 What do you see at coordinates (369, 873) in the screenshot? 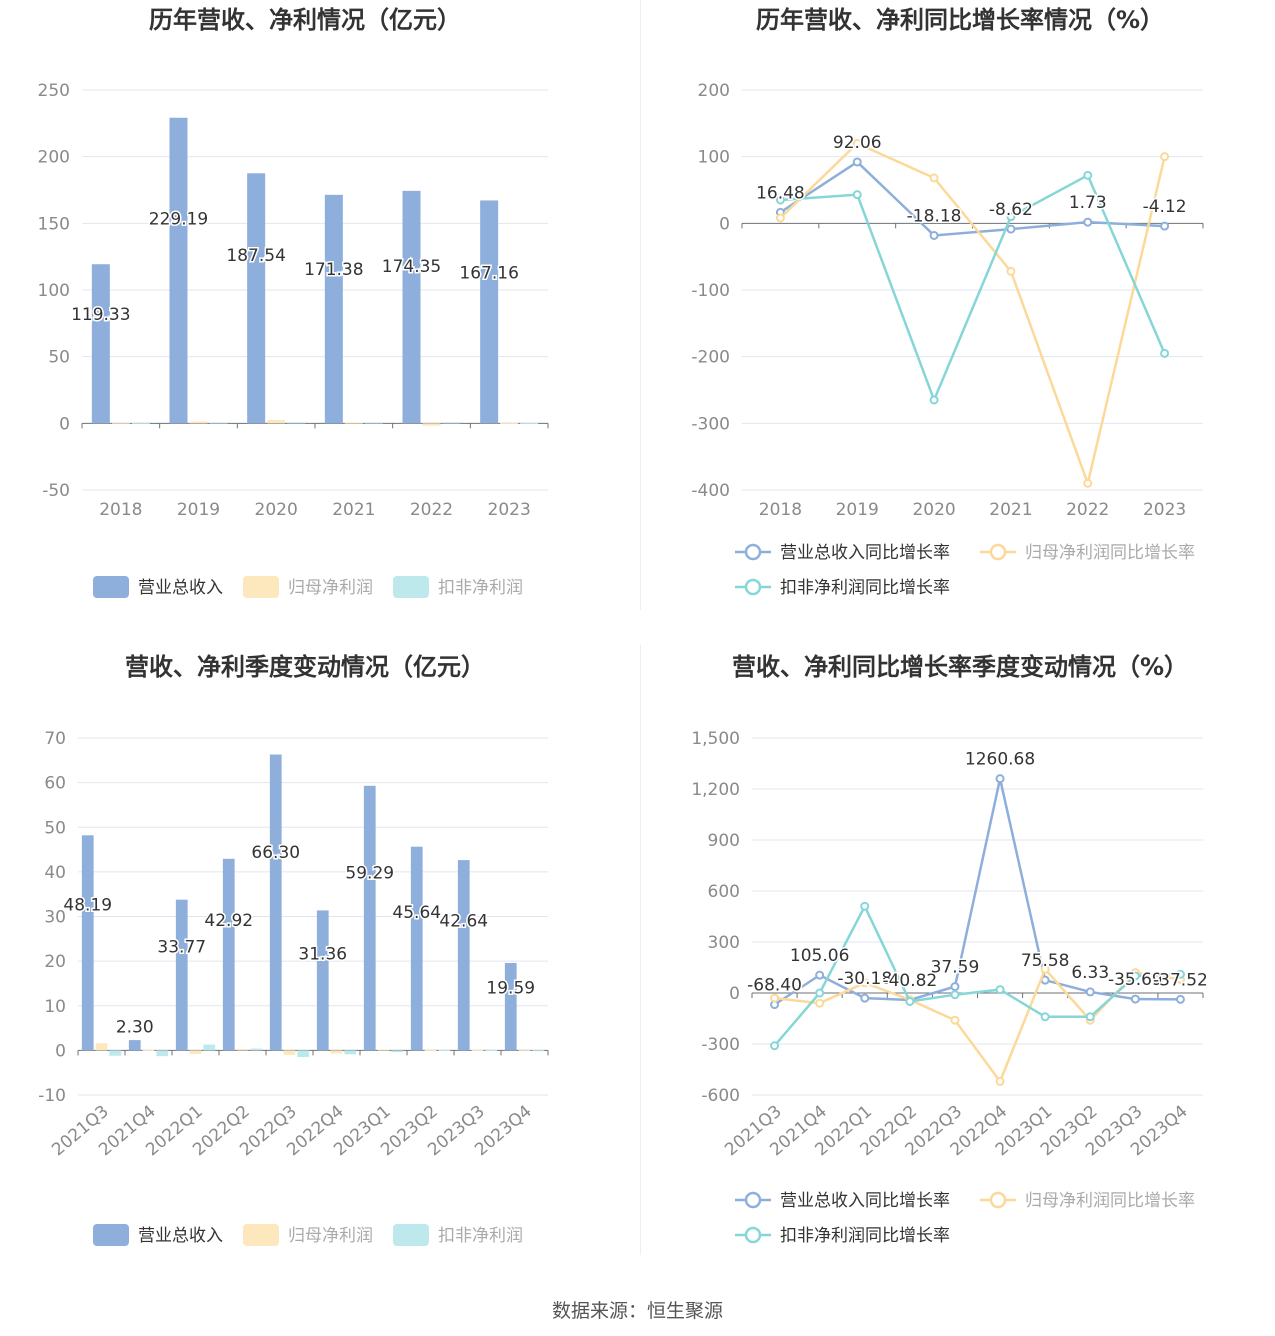
I see `data-label: 59.29` at bounding box center [369, 873].